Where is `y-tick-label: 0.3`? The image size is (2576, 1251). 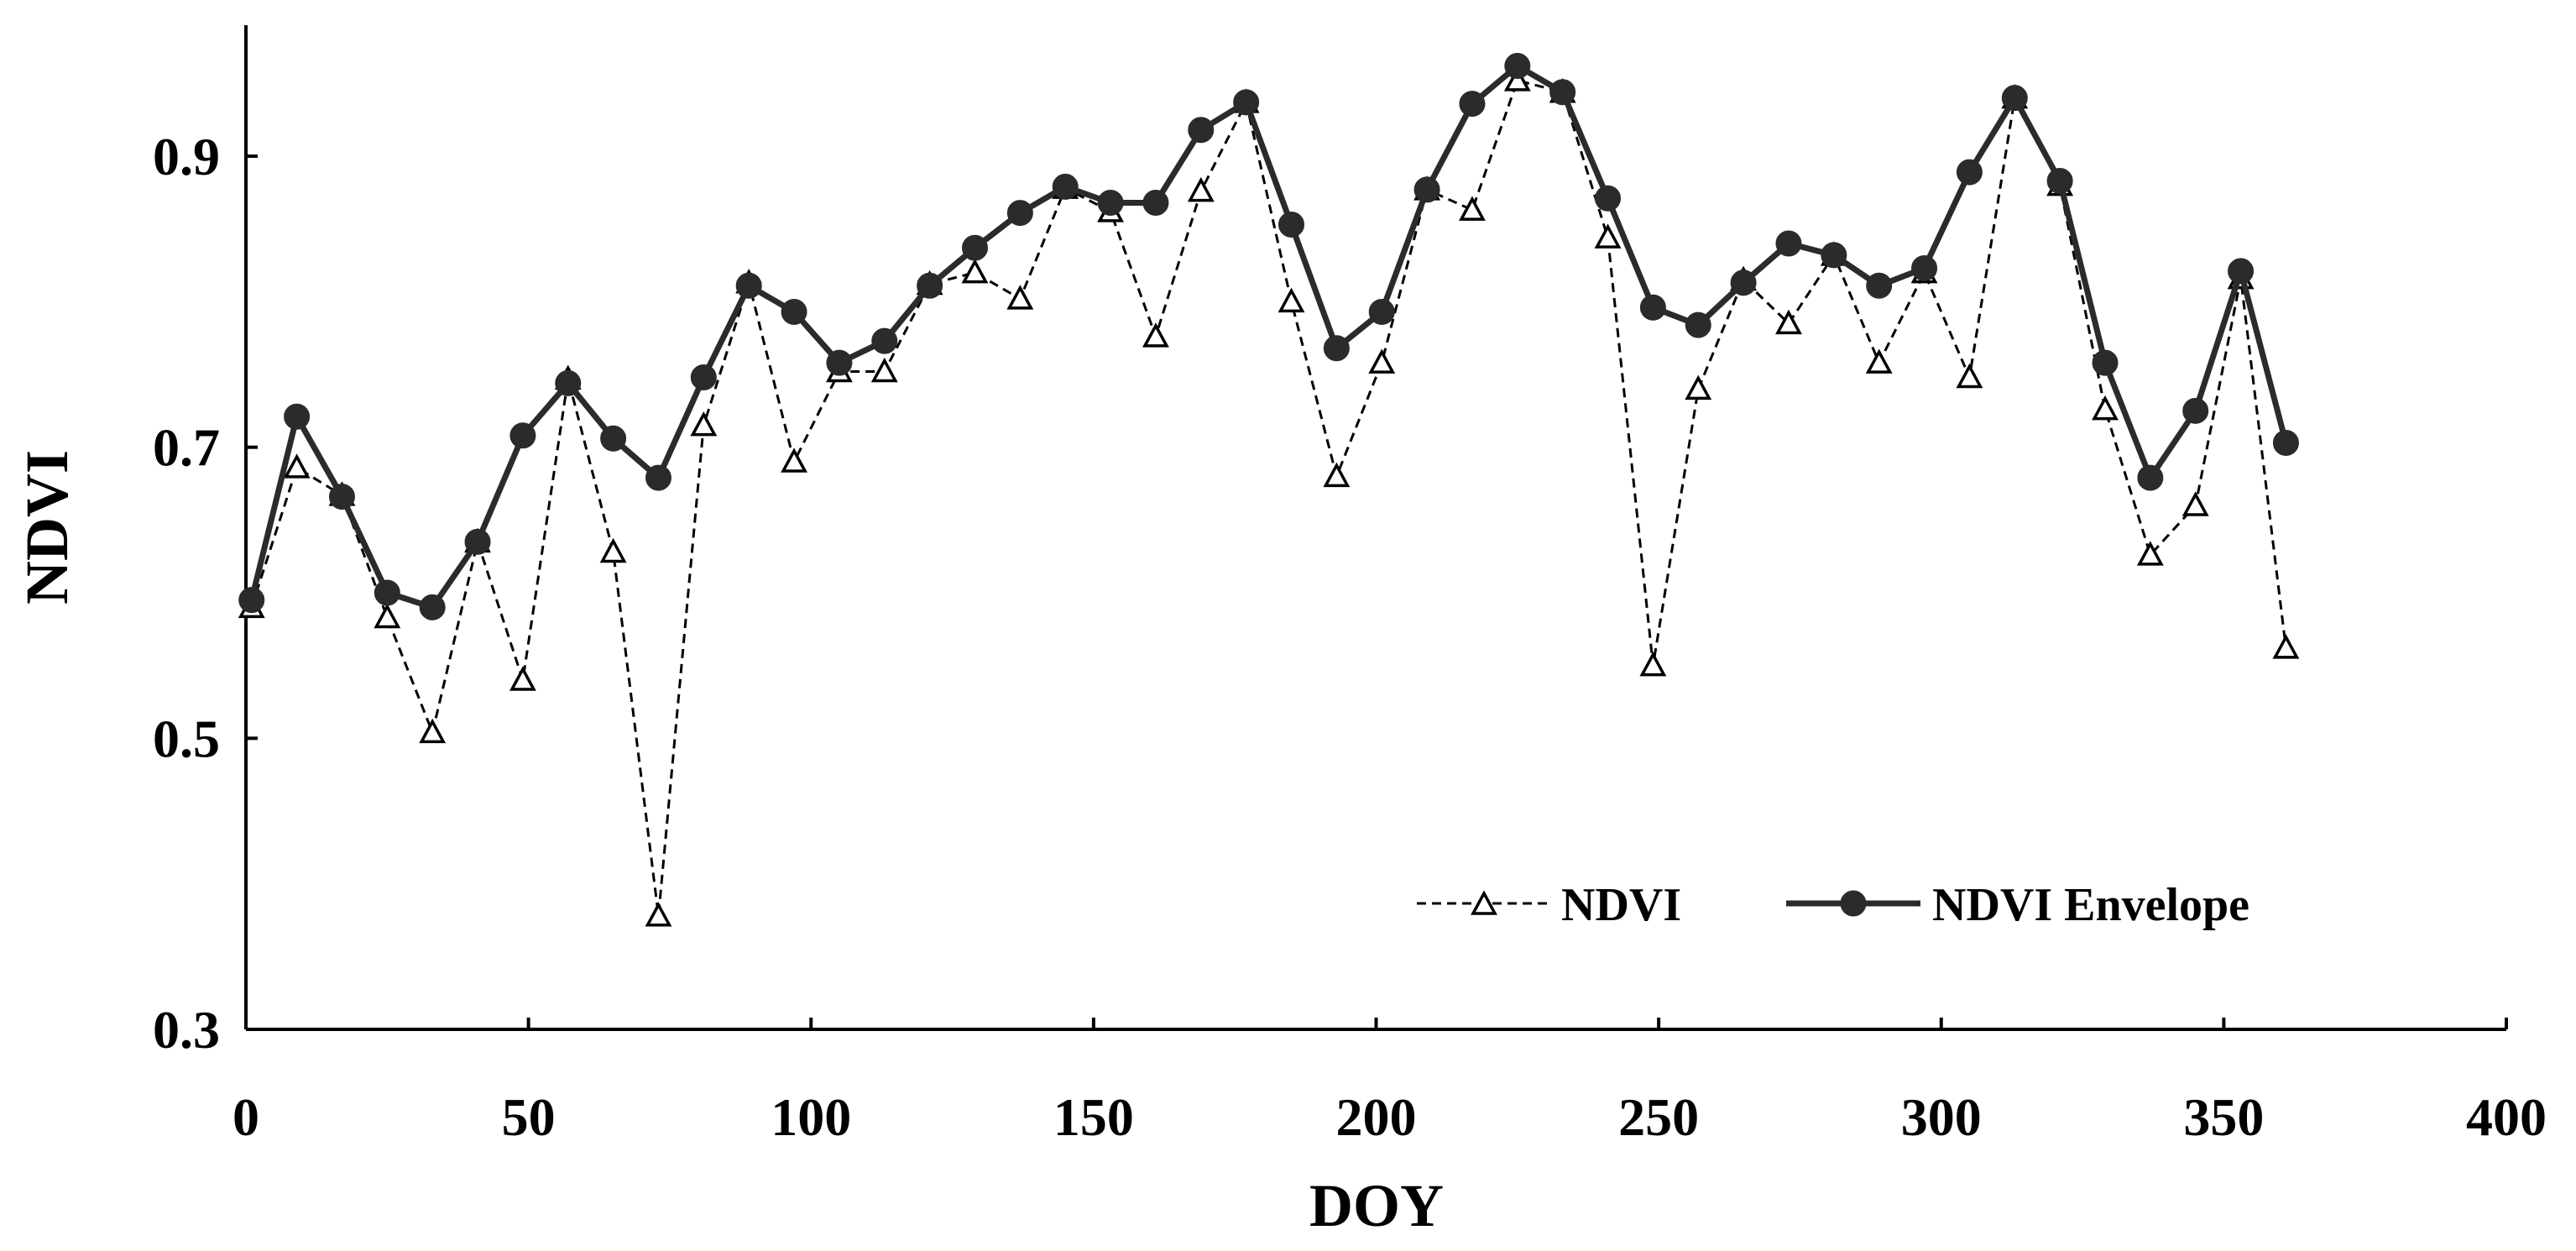 y-tick-label: 0.3 is located at coordinates (186, 1030).